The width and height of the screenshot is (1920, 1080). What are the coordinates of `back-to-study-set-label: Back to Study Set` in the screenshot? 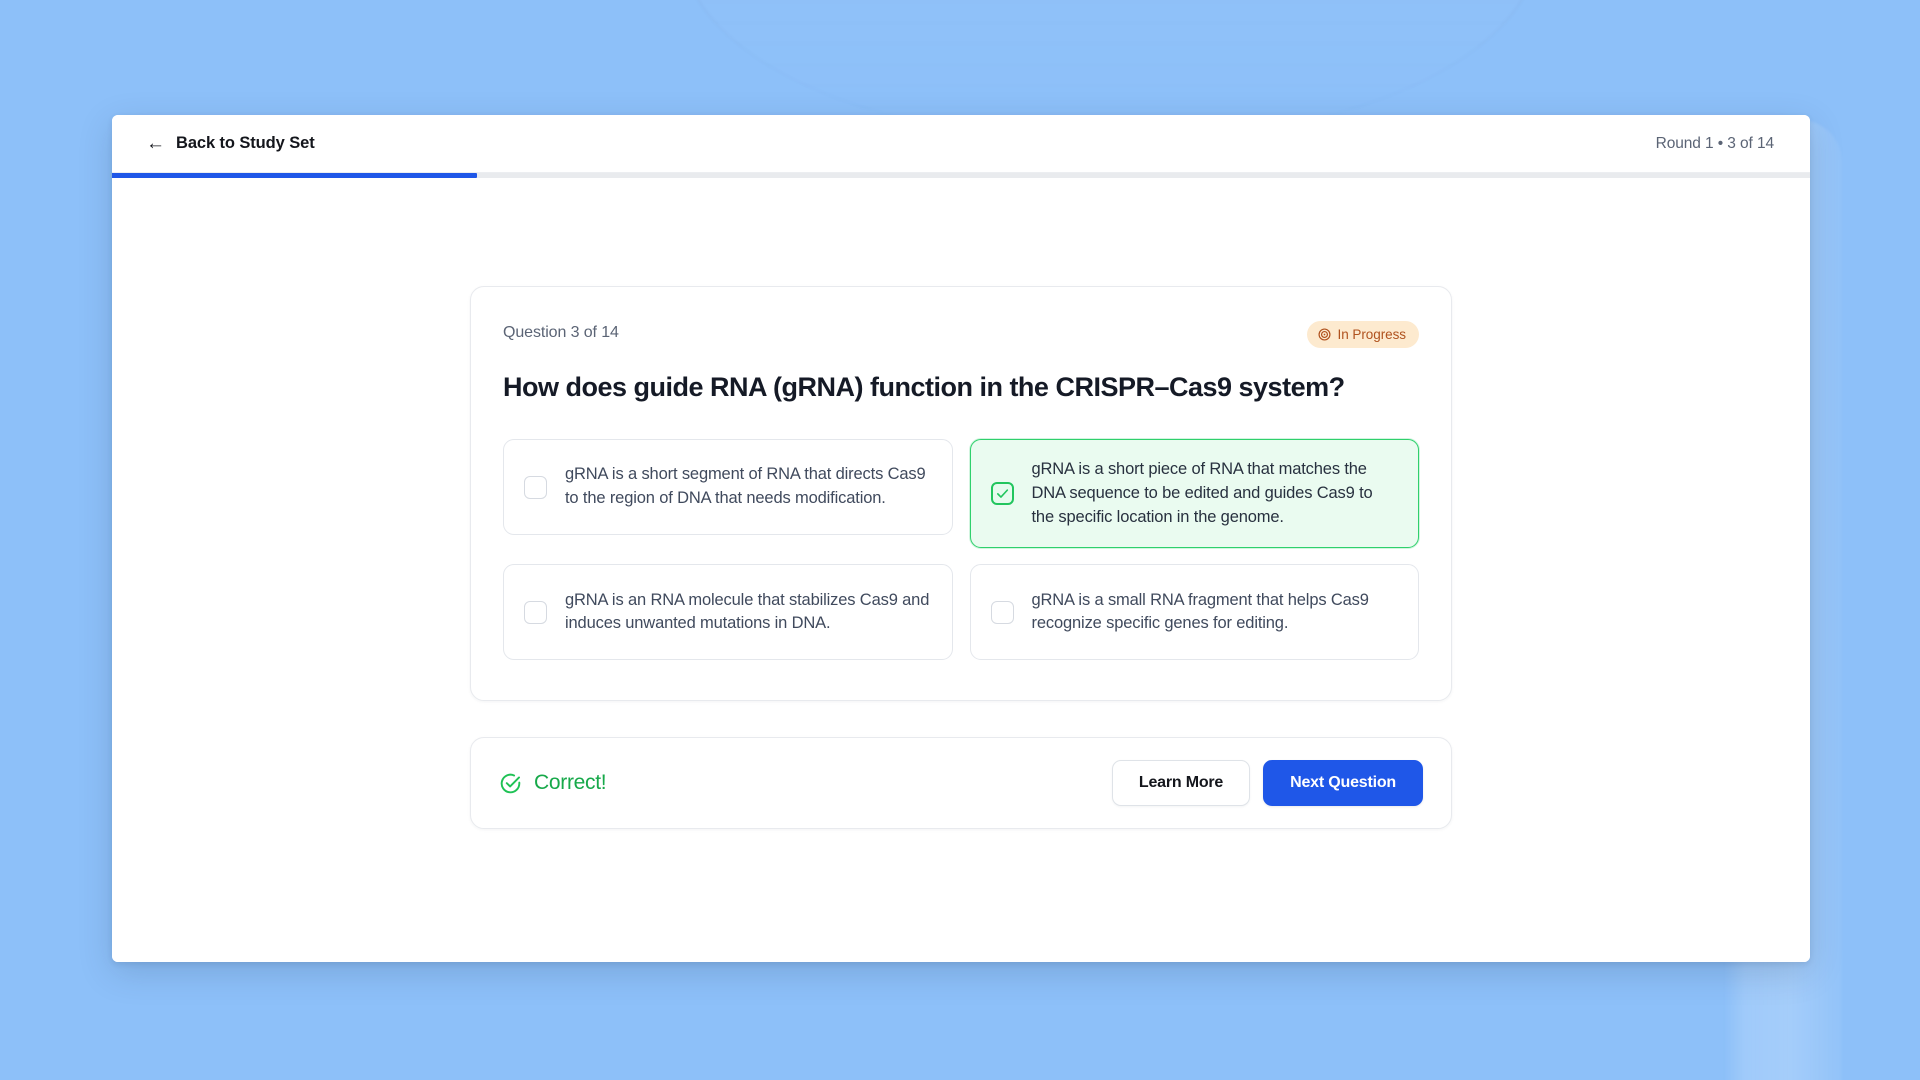 It's located at (245, 143).